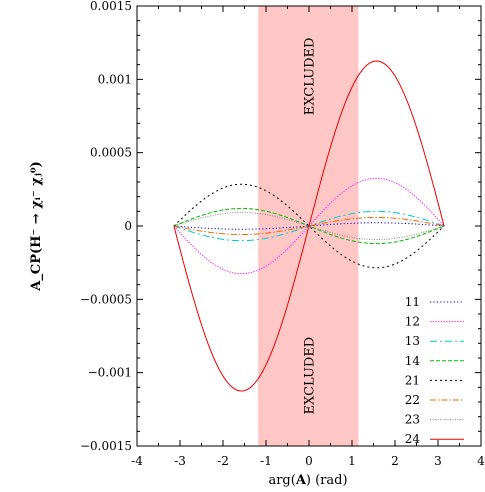  What do you see at coordinates (413, 361) in the screenshot?
I see `legend-label-14: 14` at bounding box center [413, 361].